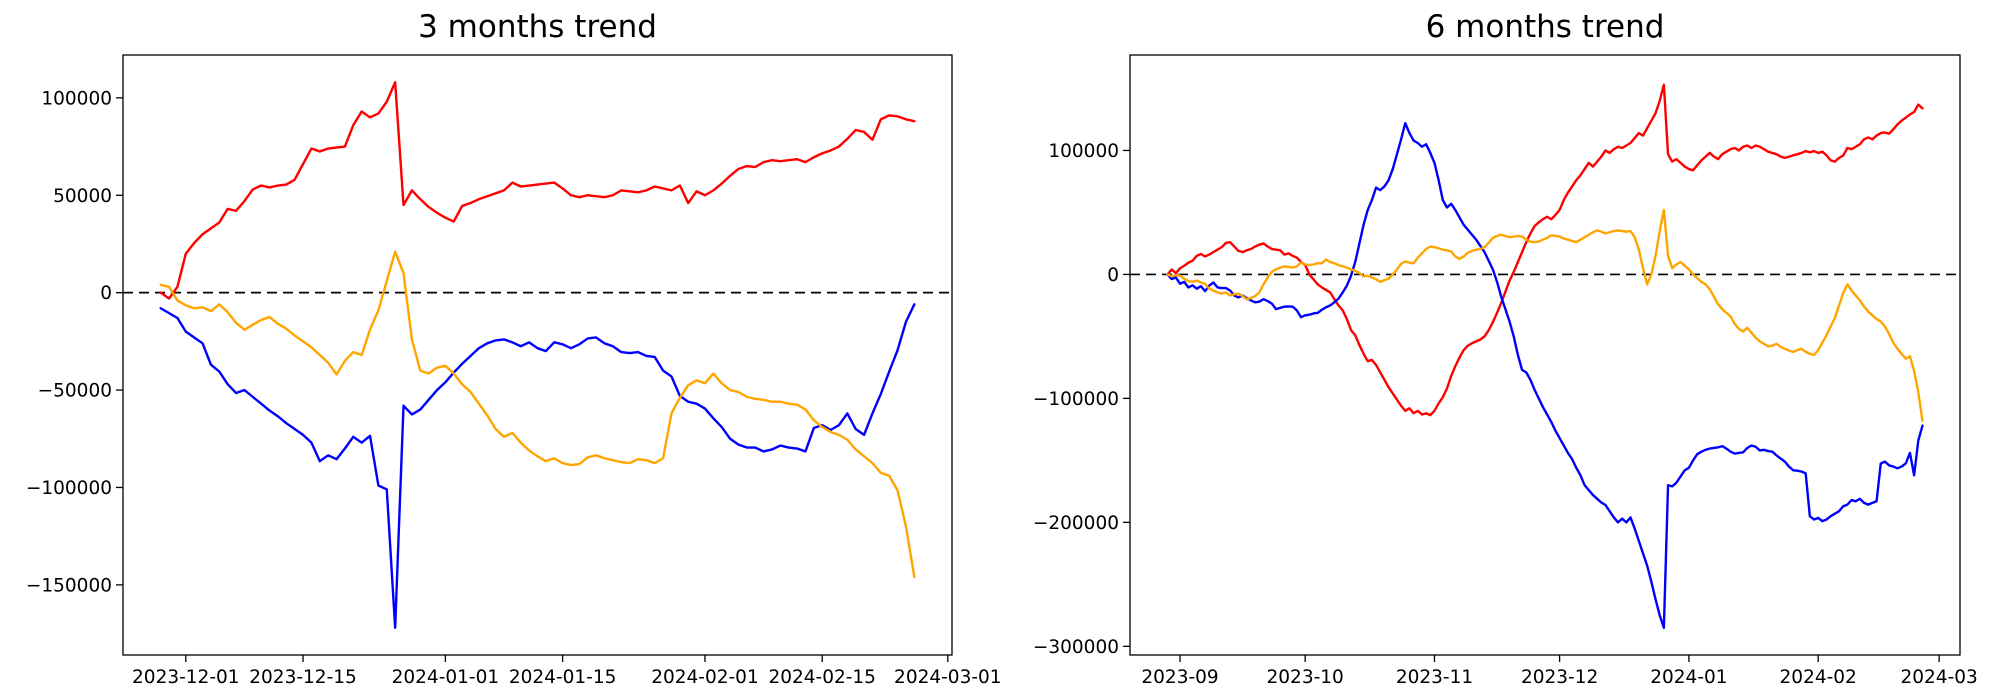 This screenshot has width=2000, height=700. What do you see at coordinates (82, 196) in the screenshot?
I see `y-tick-label: 50000` at bounding box center [82, 196].